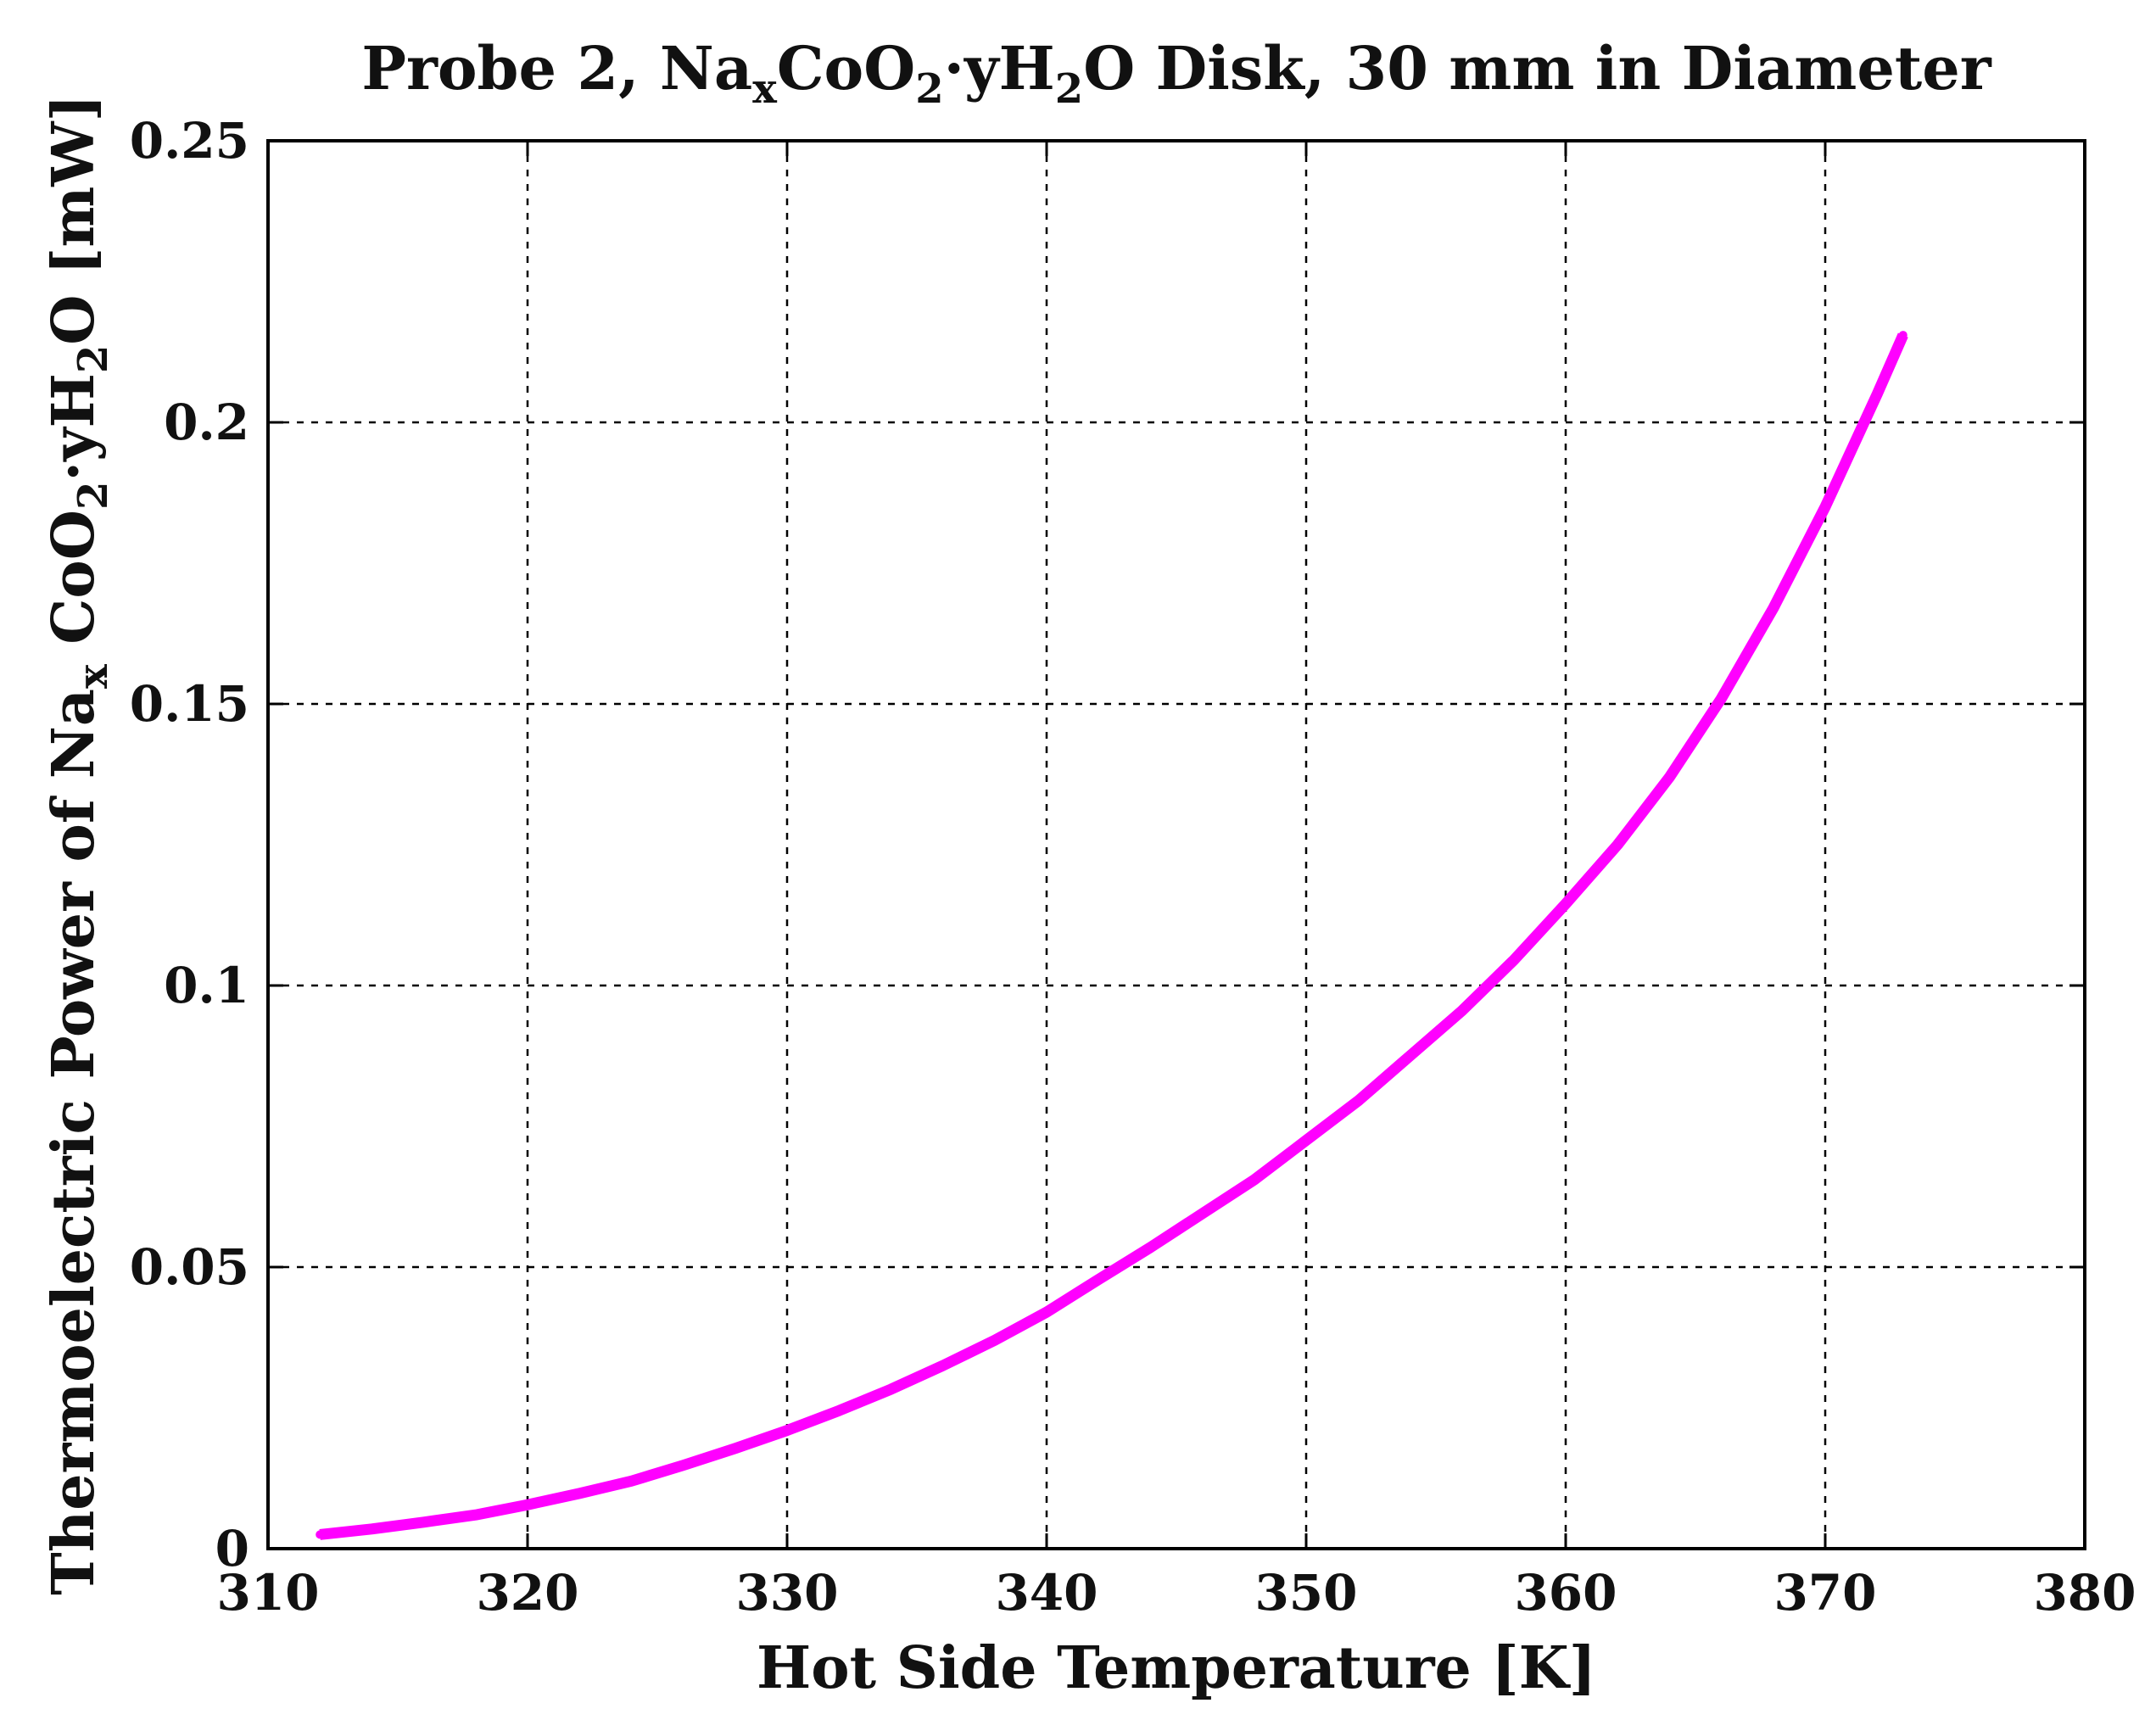 Image resolution: width=2156 pixels, height=1731 pixels. I want to click on x-tick-label: 320, so click(527, 1593).